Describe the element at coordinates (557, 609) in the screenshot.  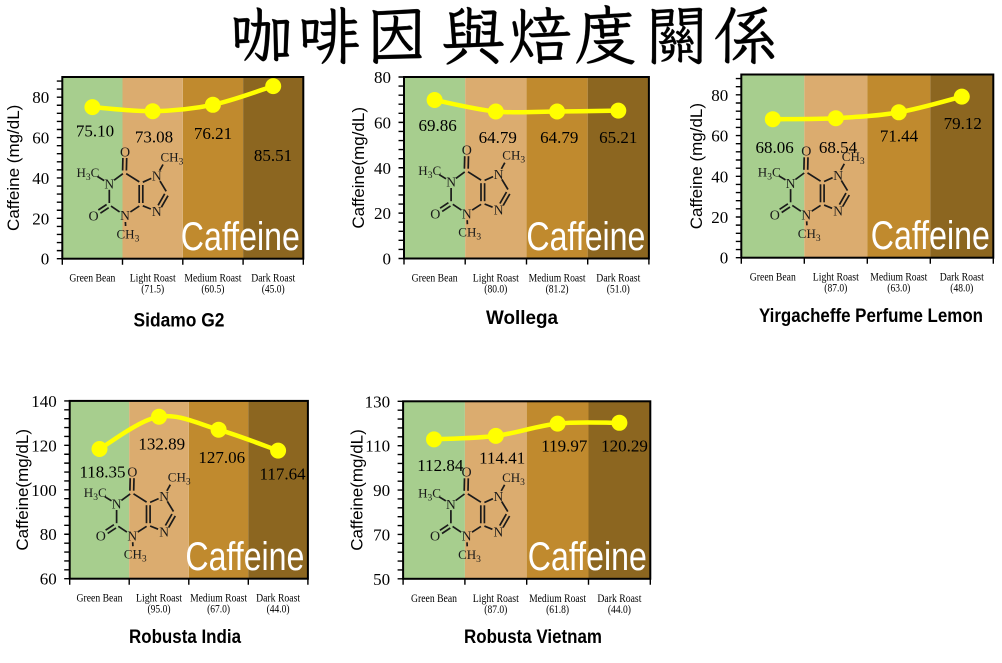
I see `svg-text: (61.8)` at that location.